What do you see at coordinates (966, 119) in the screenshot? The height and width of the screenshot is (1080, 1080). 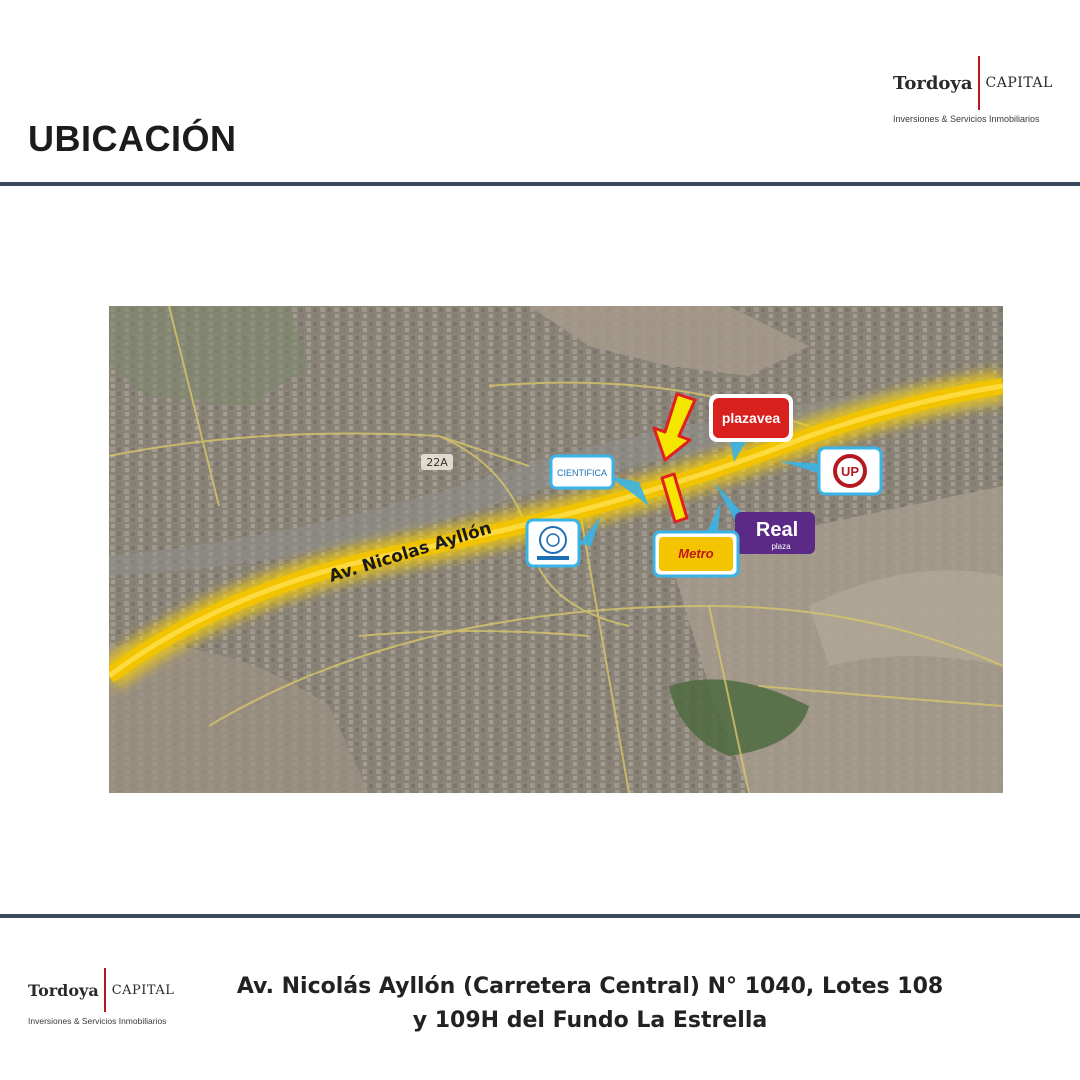 I see `logo-tagline: Inversiones & Servicios Inmobiliarios` at bounding box center [966, 119].